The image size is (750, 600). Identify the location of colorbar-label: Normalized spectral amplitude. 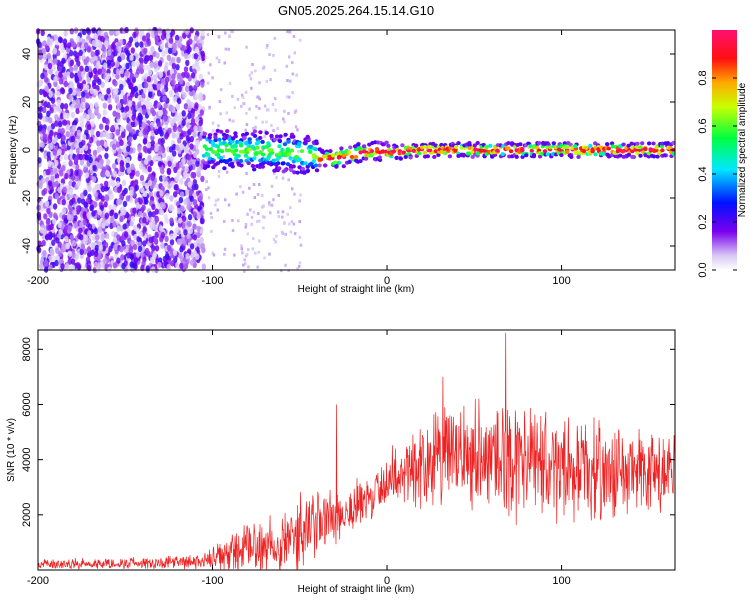
(742, 149).